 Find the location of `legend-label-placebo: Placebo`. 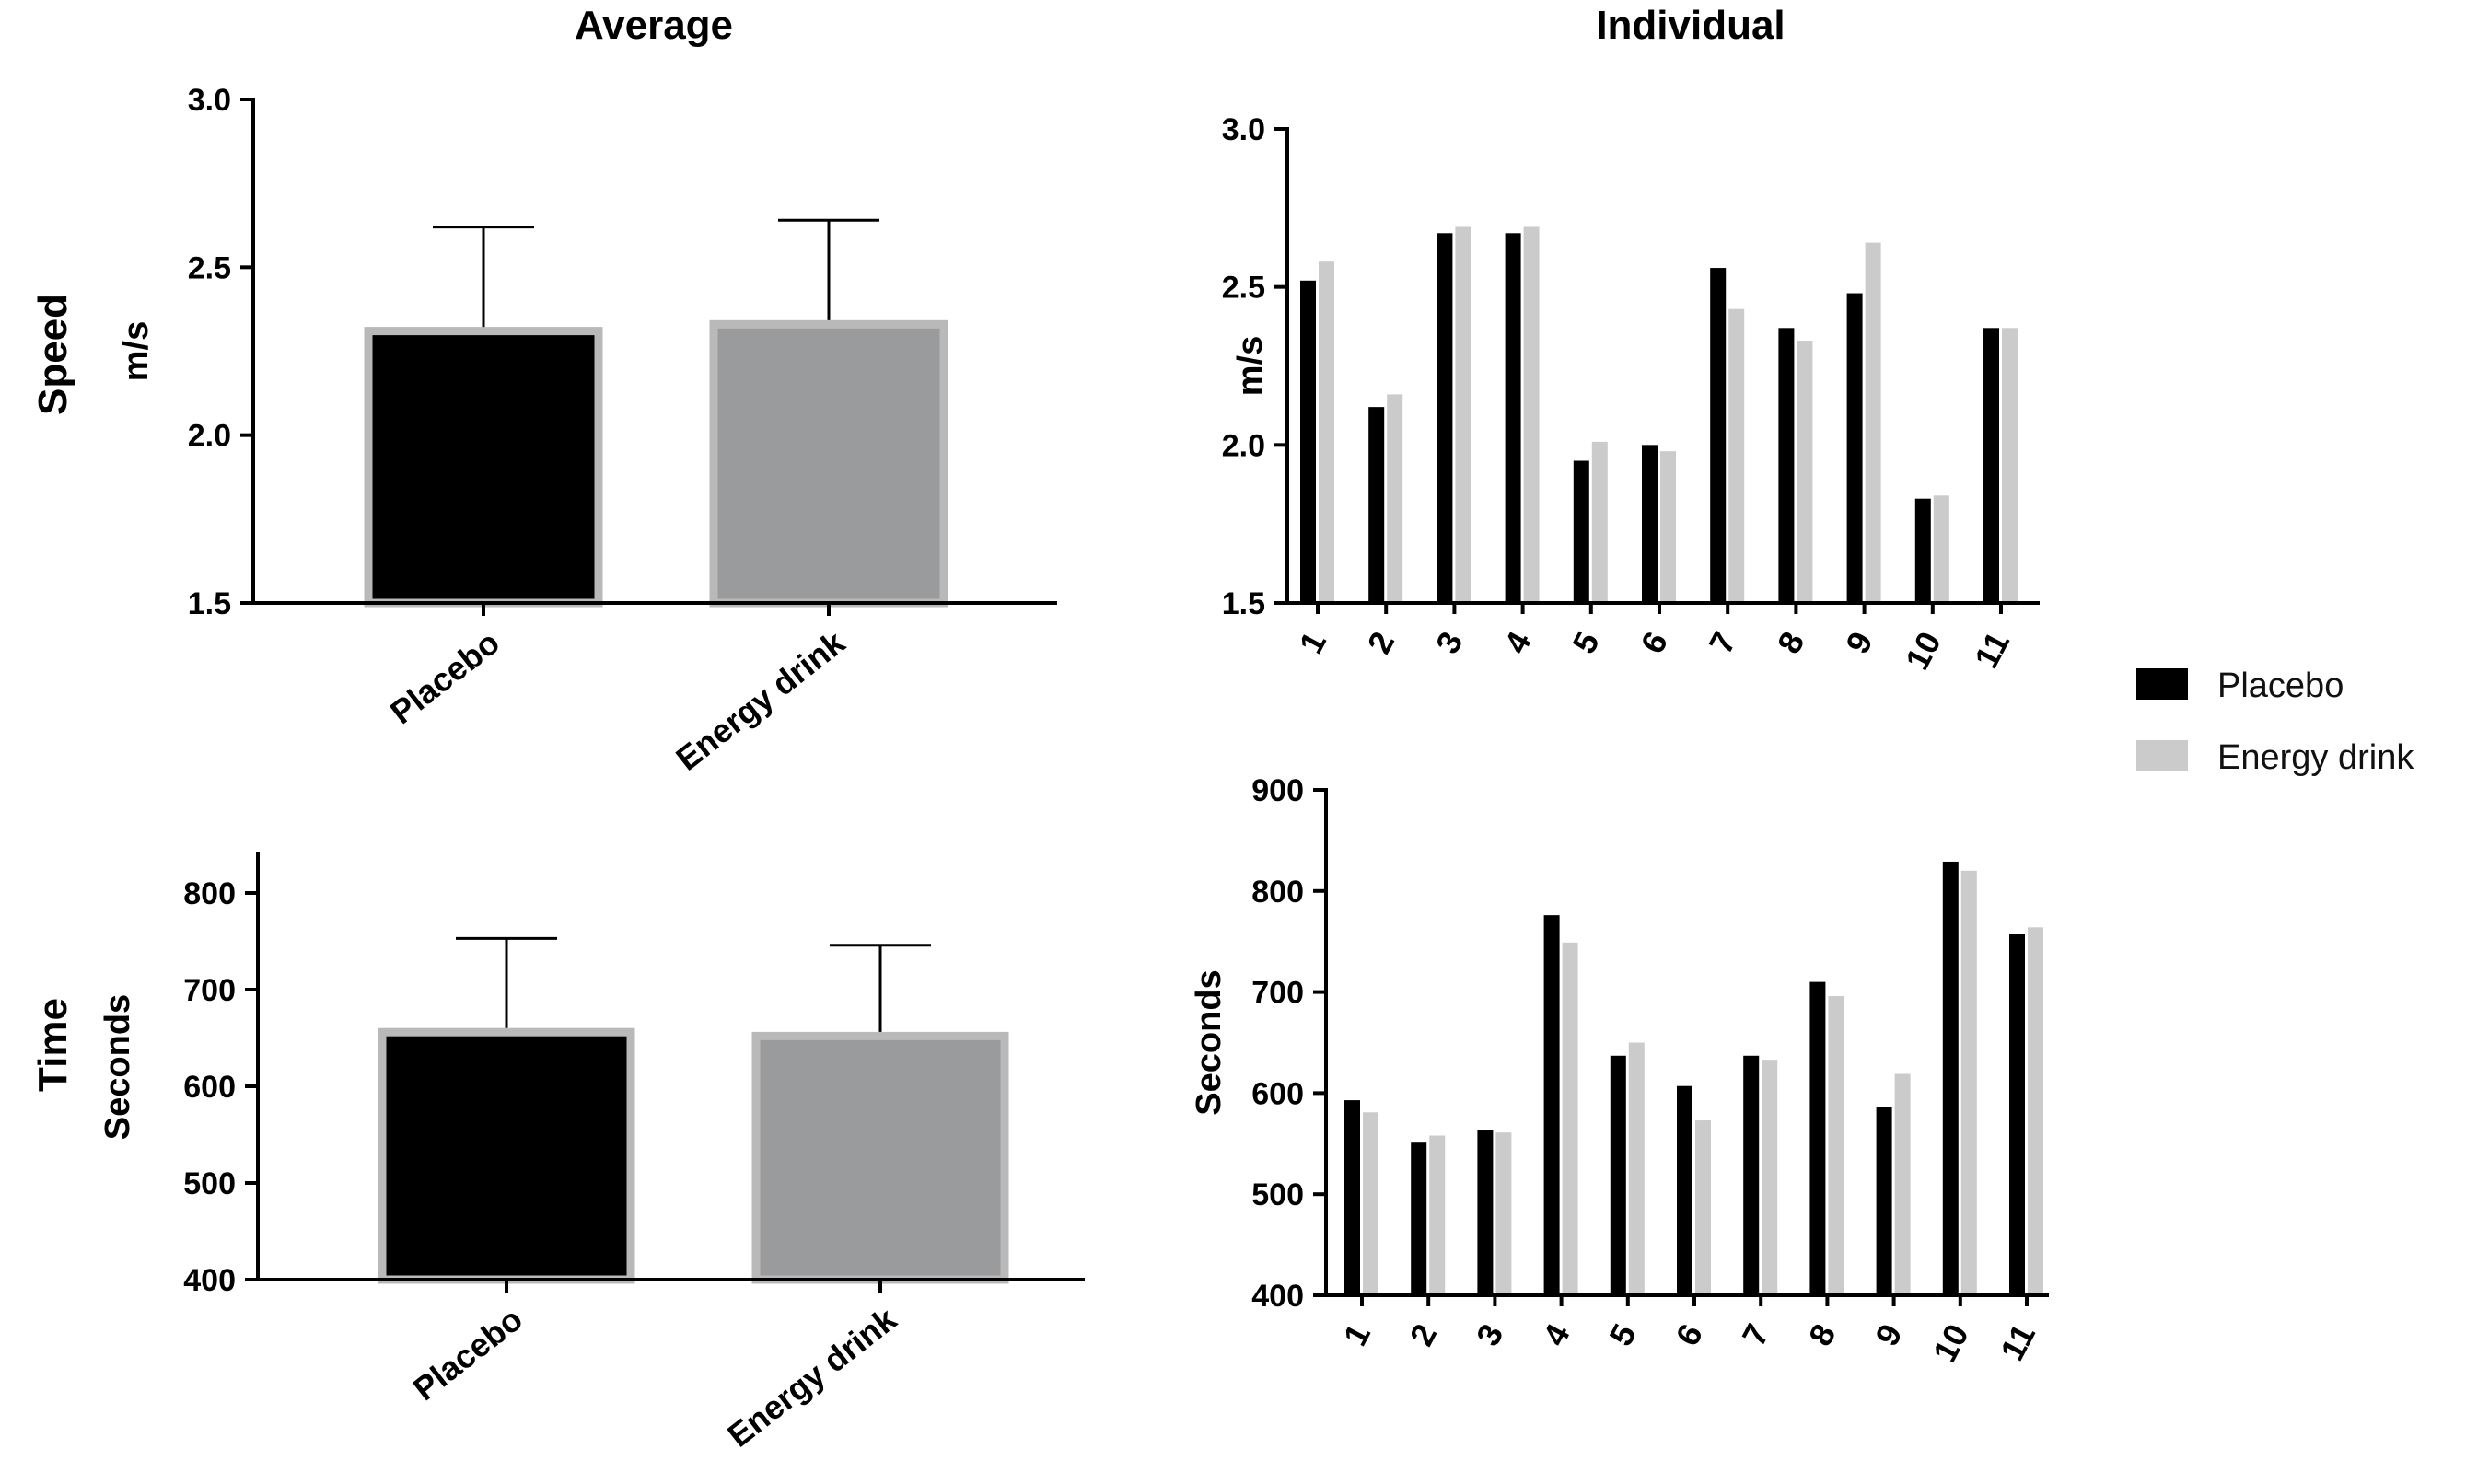

legend-label-placebo: Placebo is located at coordinates (2280, 686).